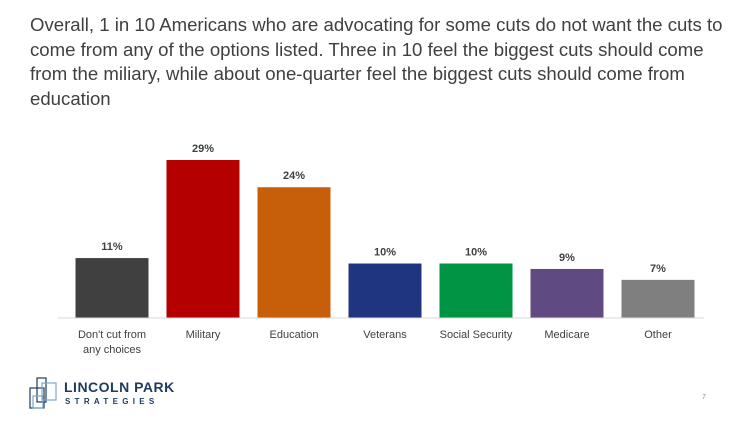  What do you see at coordinates (704, 397) in the screenshot?
I see `page-number: 7` at bounding box center [704, 397].